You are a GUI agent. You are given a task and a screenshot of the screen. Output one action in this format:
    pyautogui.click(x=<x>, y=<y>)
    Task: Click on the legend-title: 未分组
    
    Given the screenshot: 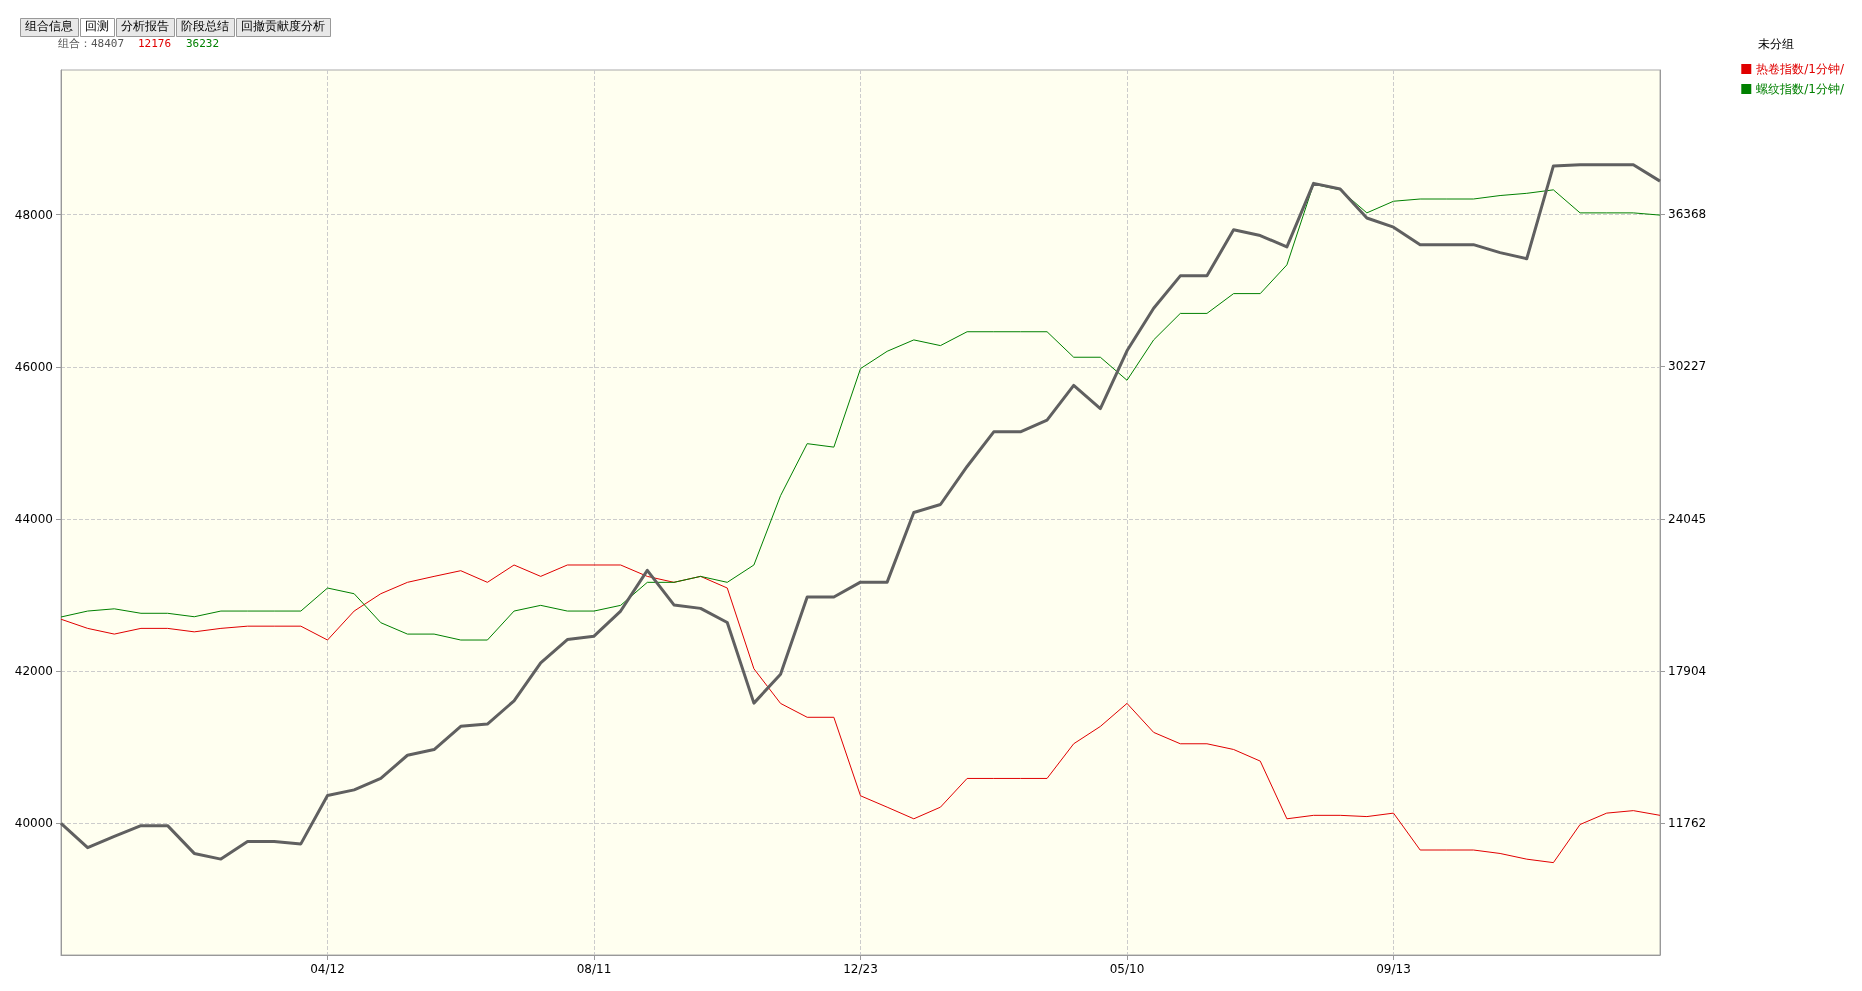 What is the action you would take?
    pyautogui.click(x=1776, y=44)
    